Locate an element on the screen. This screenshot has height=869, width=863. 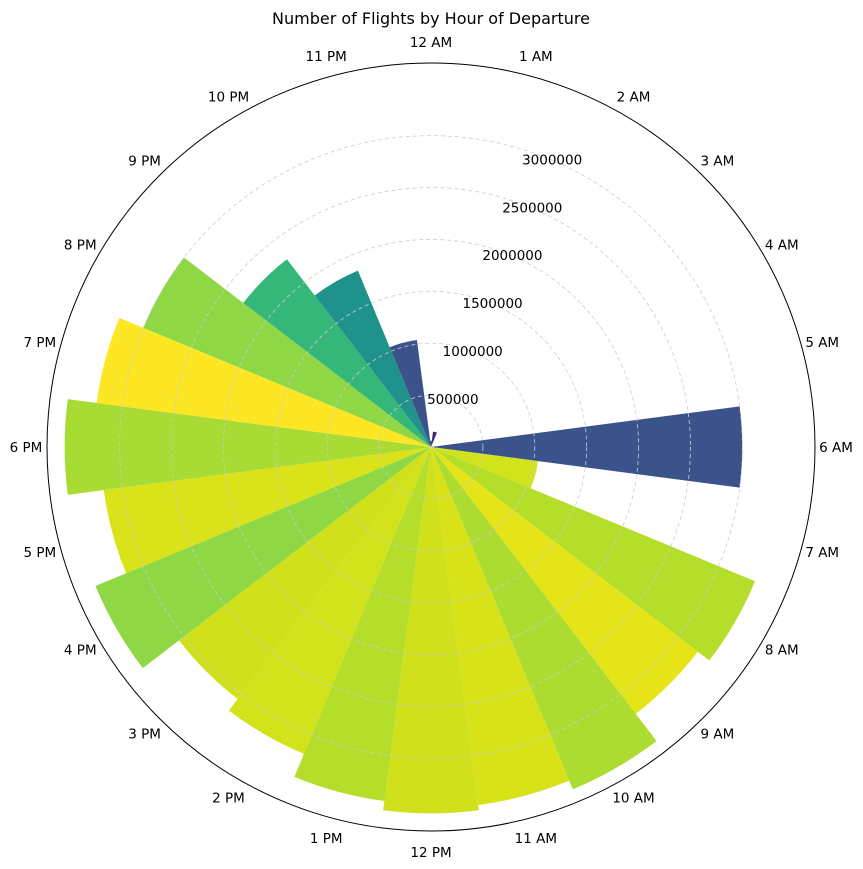
bar-12-pm is located at coordinates (431, 630).